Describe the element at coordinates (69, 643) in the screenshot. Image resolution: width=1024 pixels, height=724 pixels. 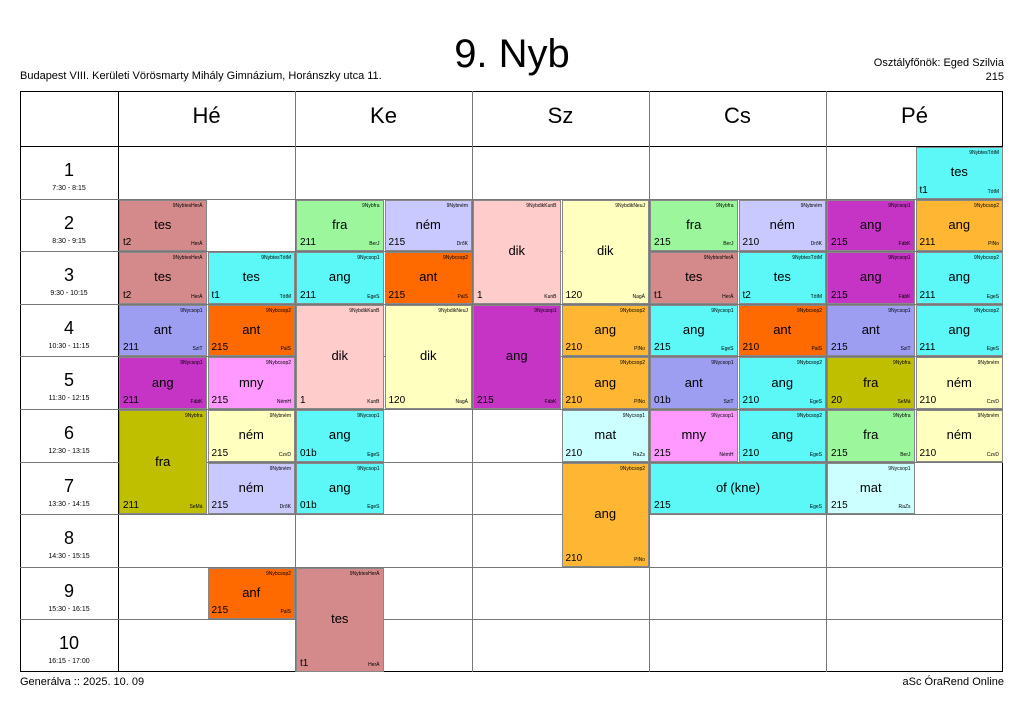
I see `period-number: 10` at that location.